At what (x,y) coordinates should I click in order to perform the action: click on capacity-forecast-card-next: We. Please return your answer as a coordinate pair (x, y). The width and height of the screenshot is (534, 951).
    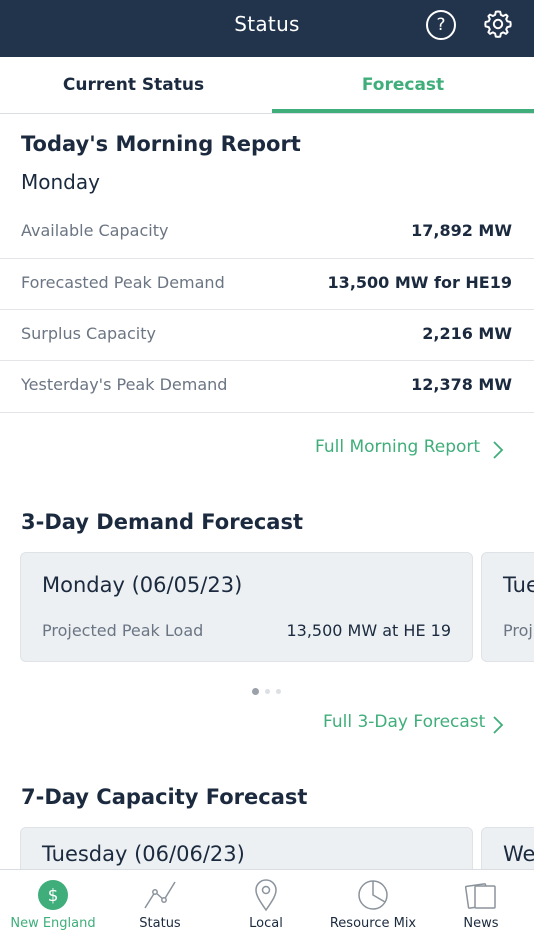
    Looking at the image, I should click on (507, 848).